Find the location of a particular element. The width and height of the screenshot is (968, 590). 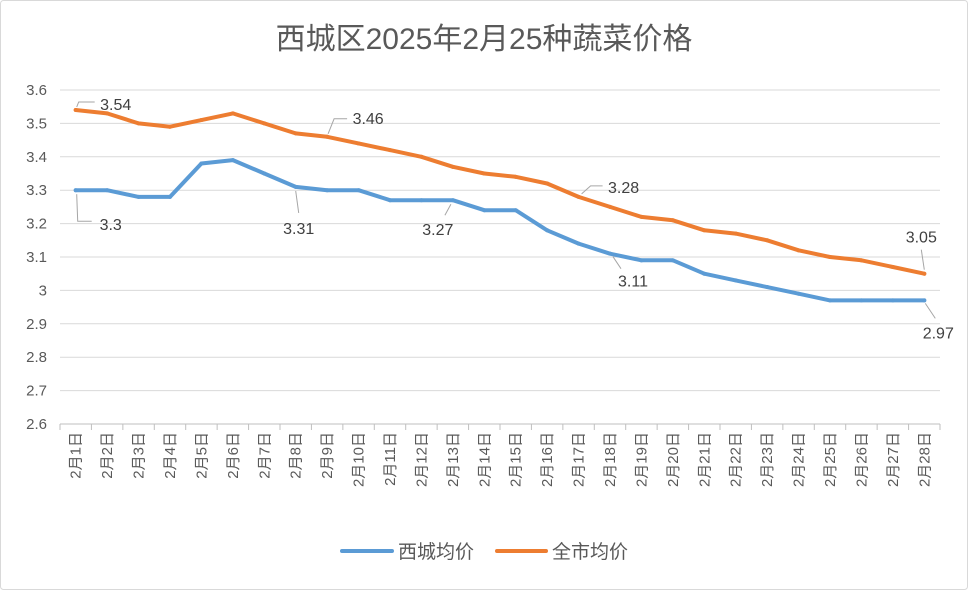

x-tick-label: 2月9日 is located at coordinates (327, 455).